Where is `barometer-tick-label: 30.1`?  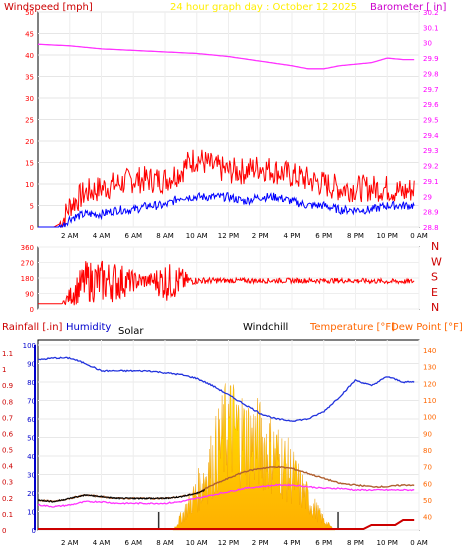 barometer-tick-label: 30.1 is located at coordinates (431, 28).